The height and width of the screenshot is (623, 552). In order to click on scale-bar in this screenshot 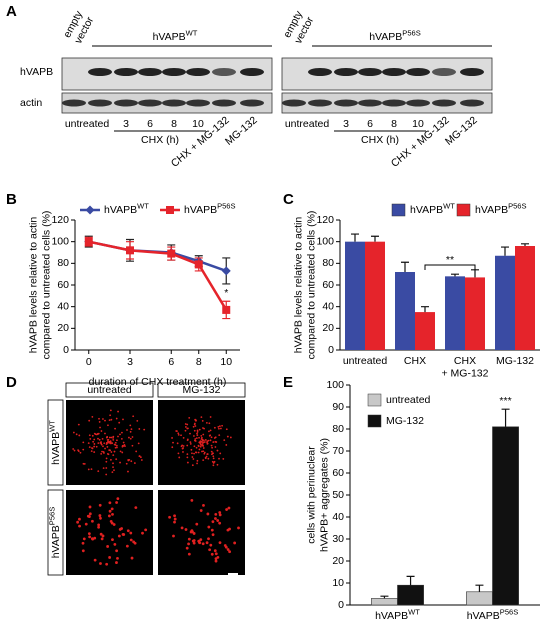, I will do `click(233, 574)`.